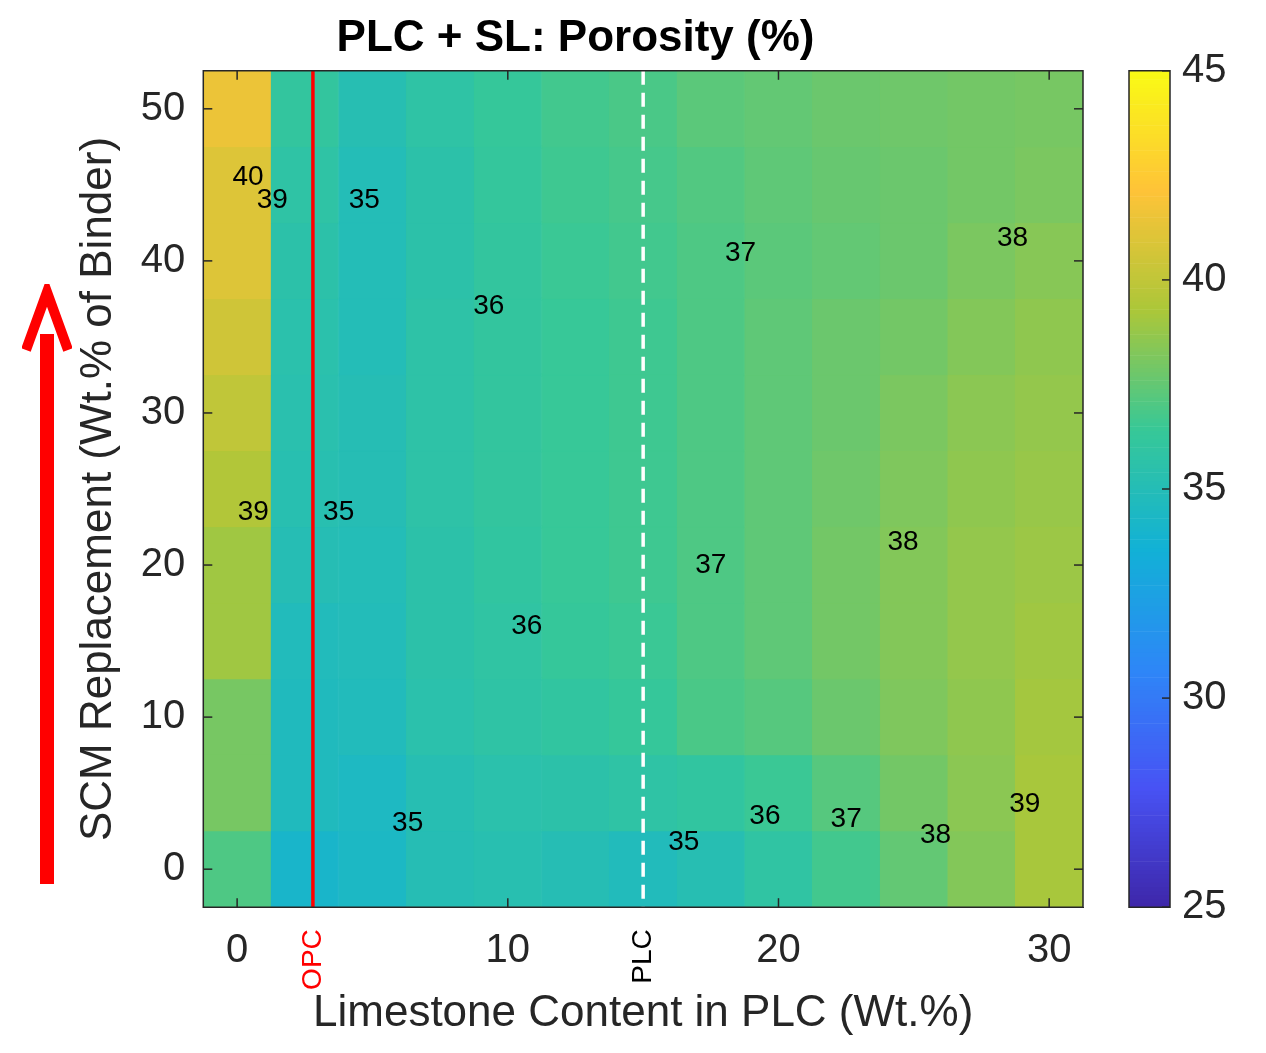 The height and width of the screenshot is (1053, 1266). Describe the element at coordinates (641, 956) in the screenshot. I see `text: PLC` at that location.